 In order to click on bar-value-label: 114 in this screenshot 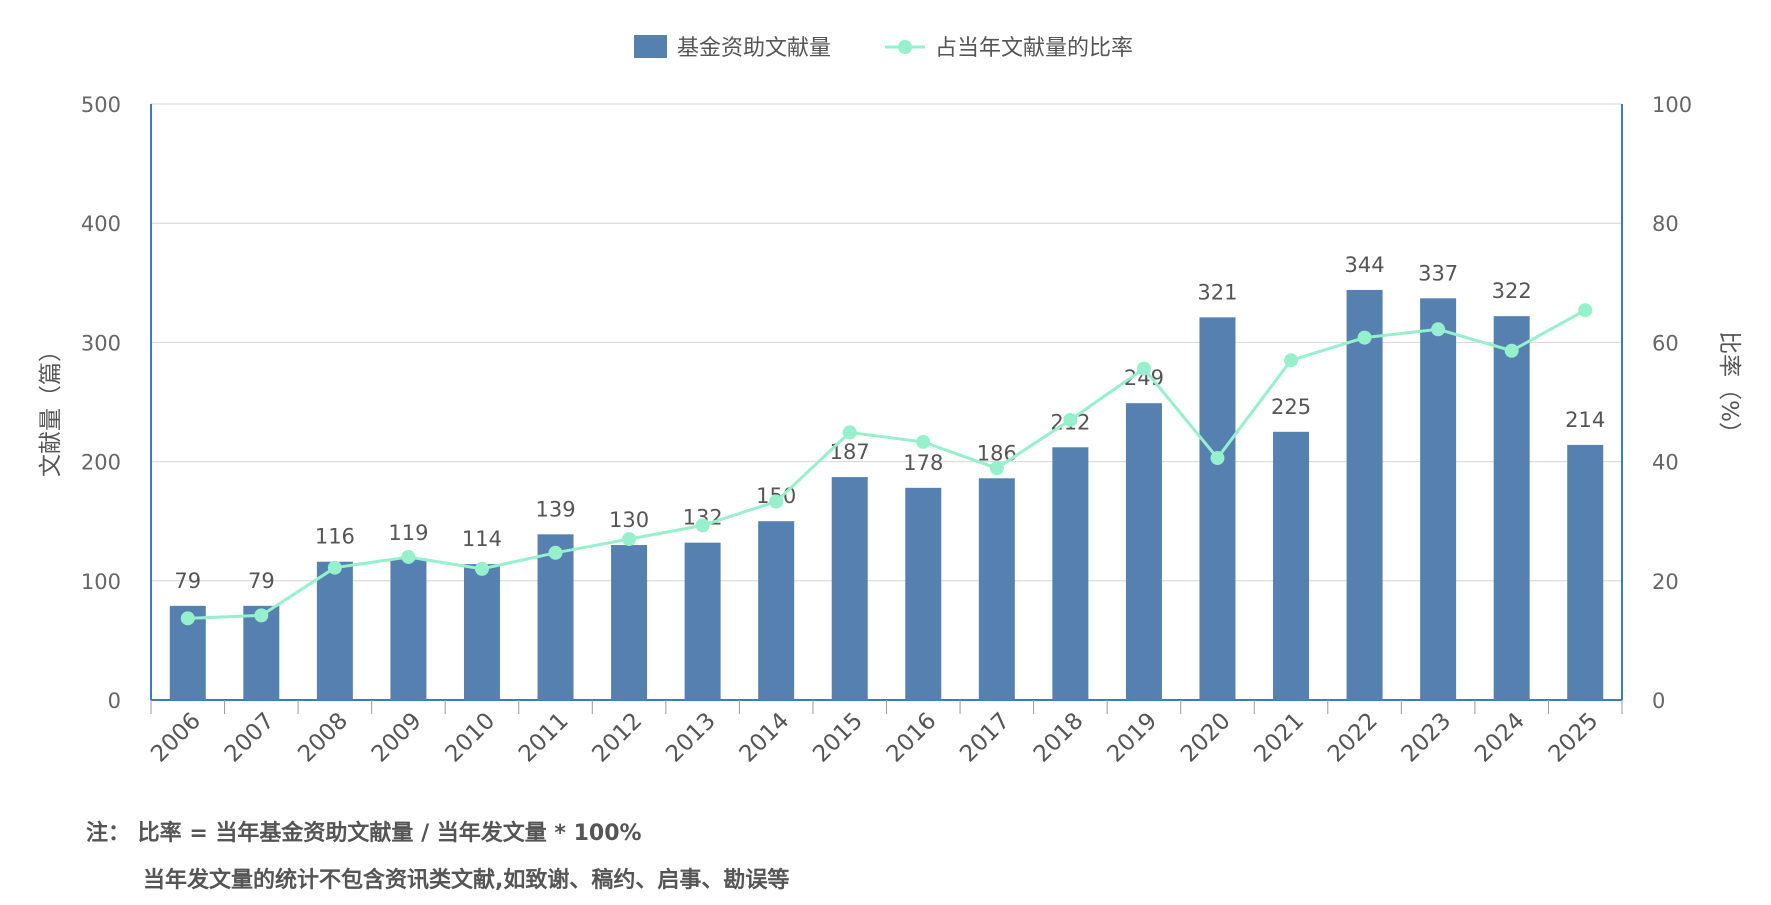, I will do `click(482, 539)`.